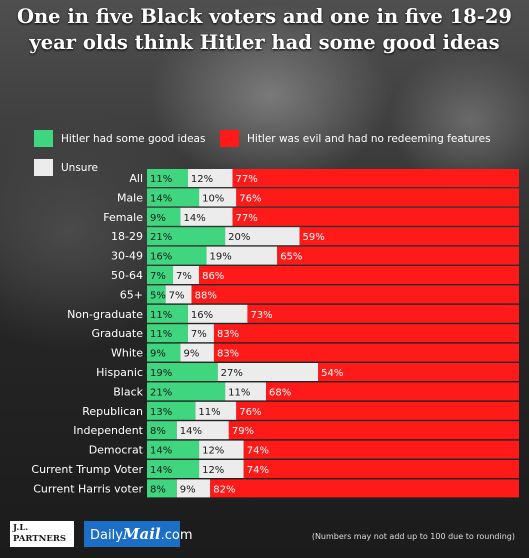 The height and width of the screenshot is (558, 529). I want to click on legend-item-good: Hitler had some good ideas, so click(119, 138).